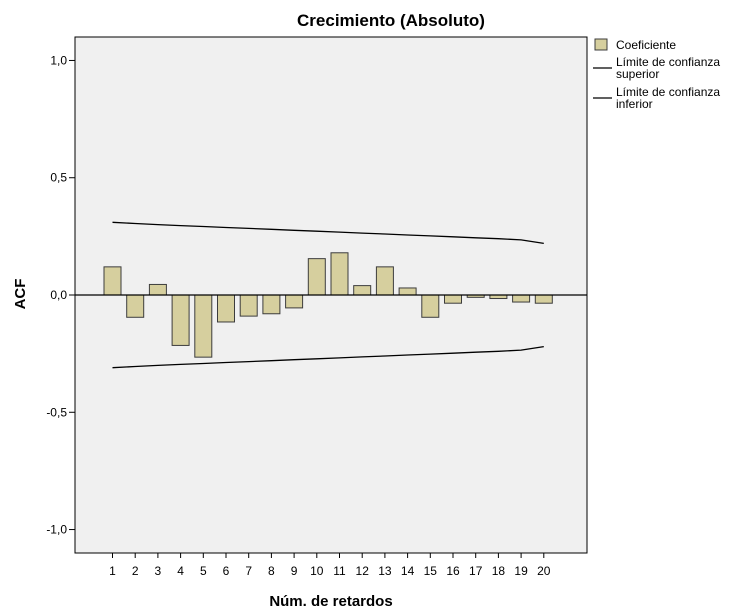  Describe the element at coordinates (476, 571) in the screenshot. I see `x-tick-label: 17` at that location.